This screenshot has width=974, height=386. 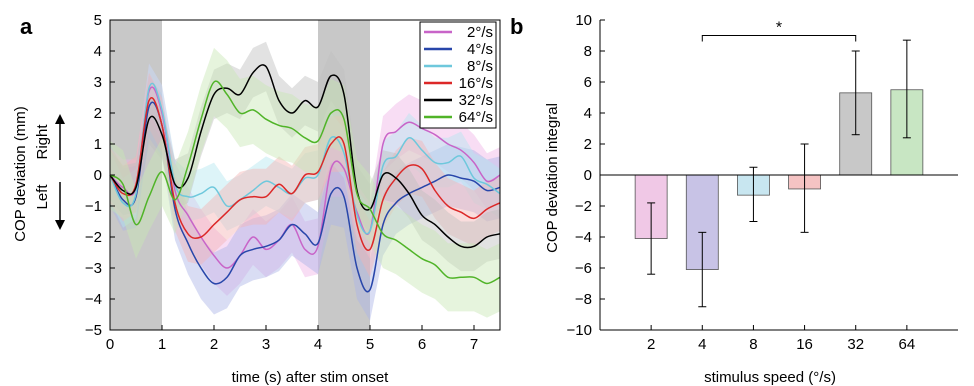 What do you see at coordinates (588, 175) in the screenshot?
I see `bar-y-tick-label: 0` at bounding box center [588, 175].